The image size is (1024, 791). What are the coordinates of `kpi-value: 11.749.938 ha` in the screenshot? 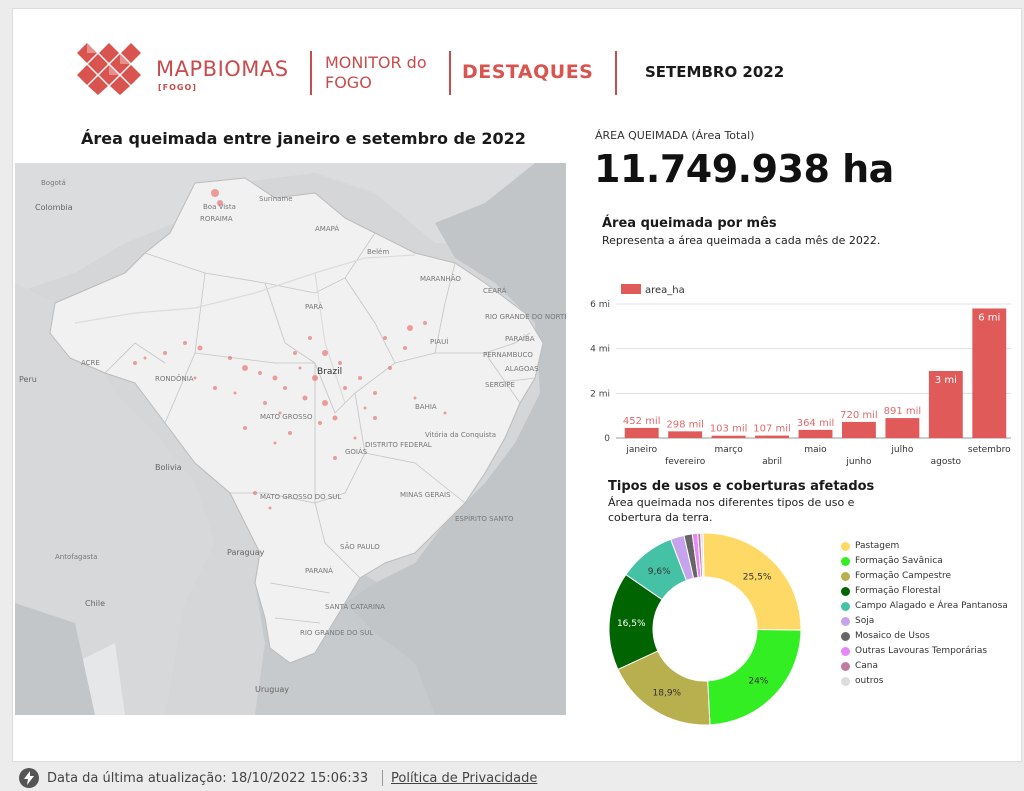 It's located at (744, 169).